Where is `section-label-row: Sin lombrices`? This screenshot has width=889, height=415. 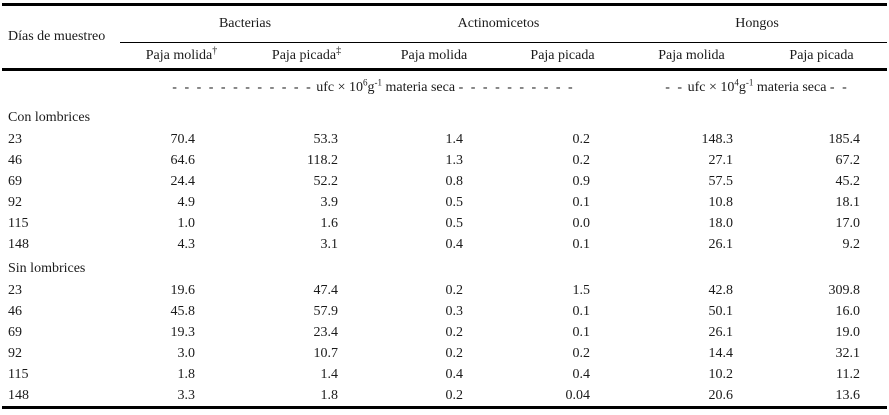 section-label-row: Sin lombrices is located at coordinates (444, 267).